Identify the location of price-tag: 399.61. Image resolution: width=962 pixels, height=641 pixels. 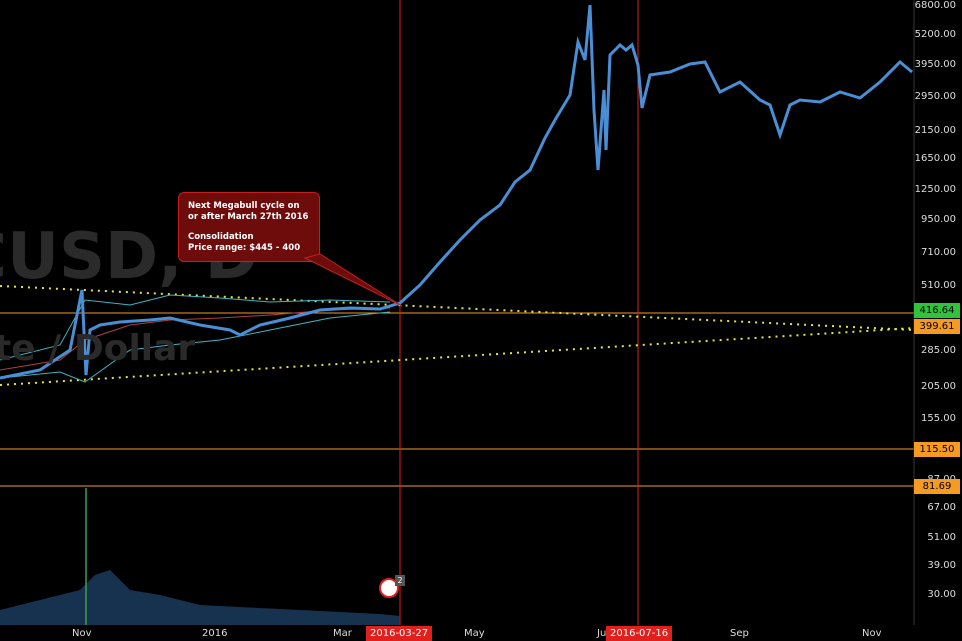
(937, 326).